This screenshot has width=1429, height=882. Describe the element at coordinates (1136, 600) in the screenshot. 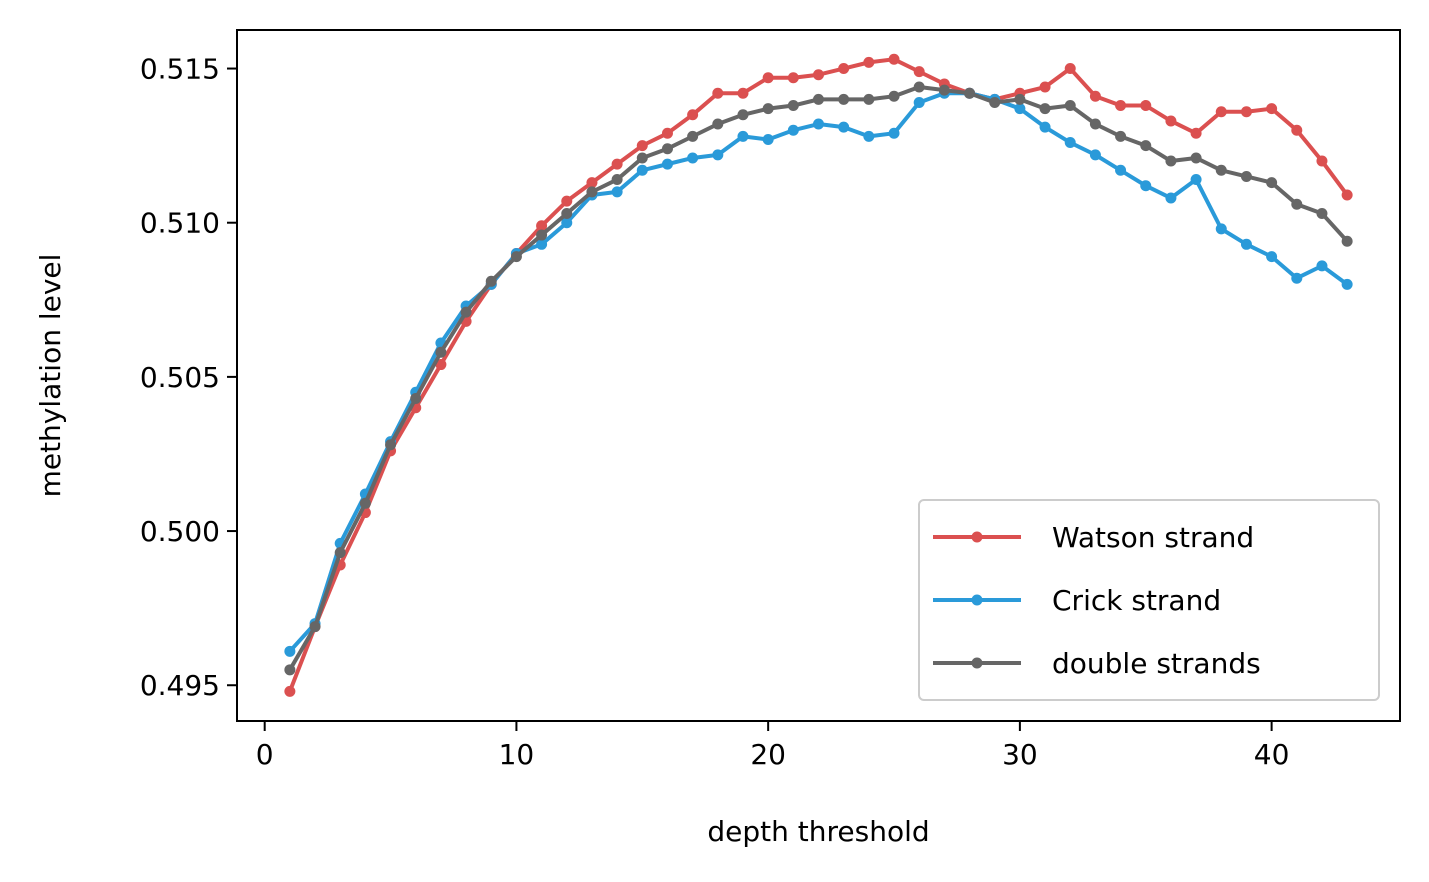

I see `legend-label: Crick strand` at that location.